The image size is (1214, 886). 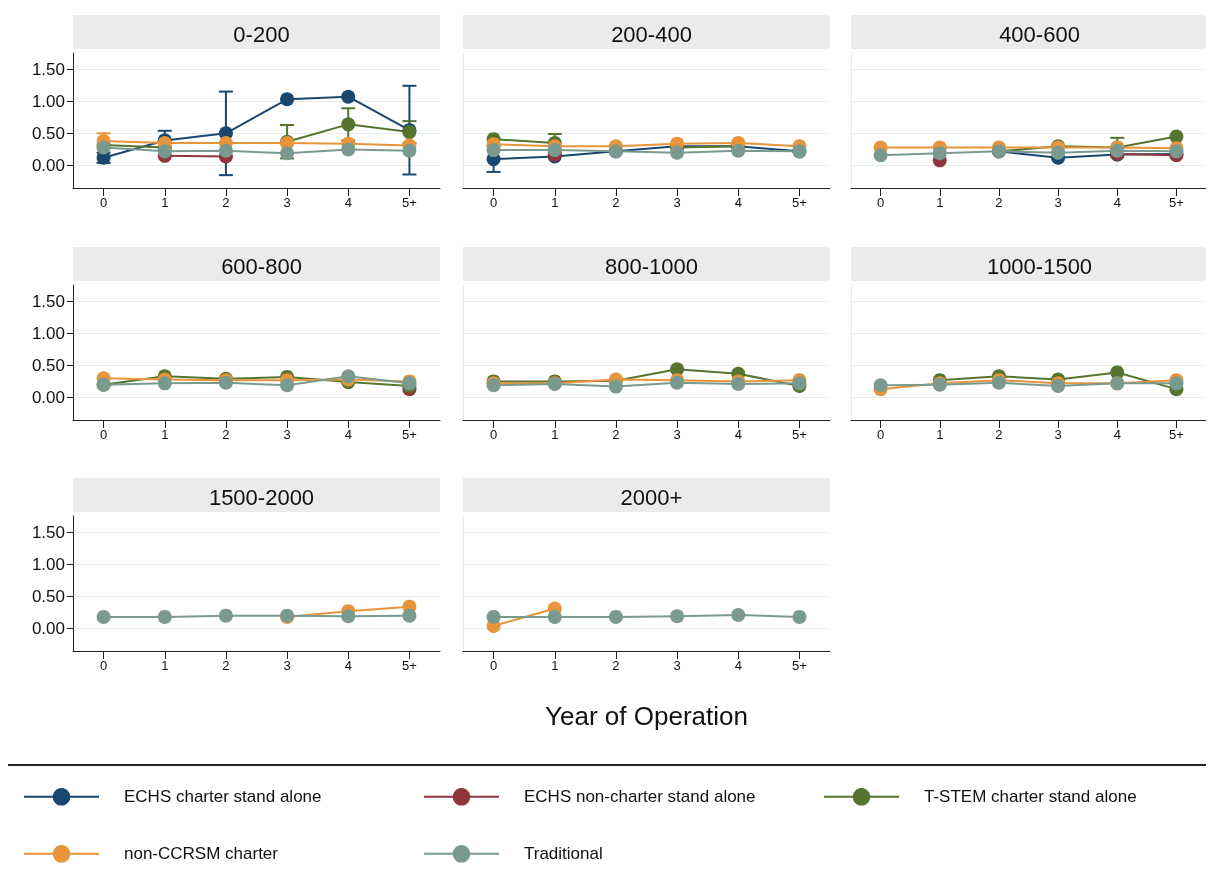 What do you see at coordinates (640, 797) in the screenshot?
I see `legend-label: ECHS non-charter stand alone` at bounding box center [640, 797].